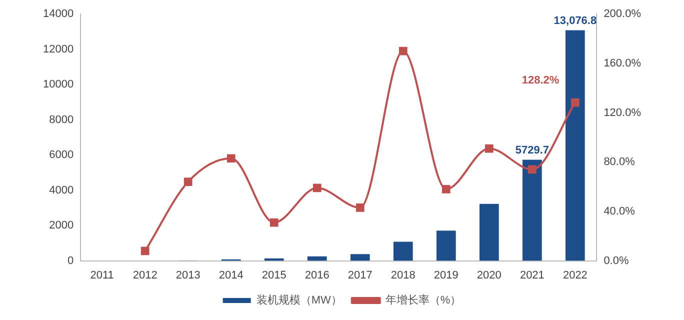 Image resolution: width=684 pixels, height=320 pixels. Describe the element at coordinates (61, 120) in the screenshot. I see `y-tick-label: 8000` at that location.